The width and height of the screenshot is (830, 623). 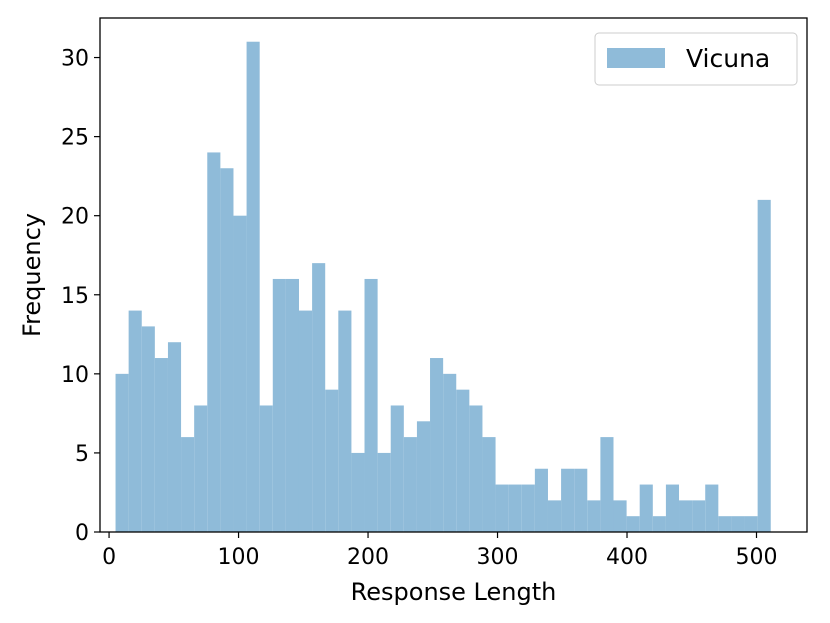 I want to click on y-tick-label: 30, so click(x=75, y=59).